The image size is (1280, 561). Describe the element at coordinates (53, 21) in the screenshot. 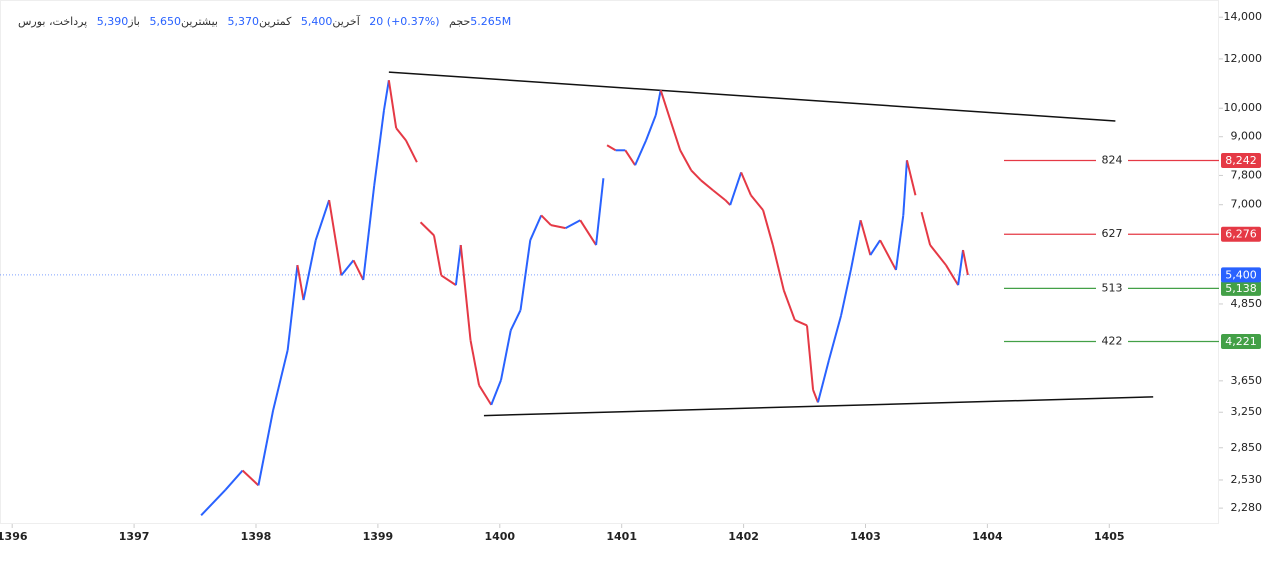

I see `market: پرداخت، بورس` at that location.